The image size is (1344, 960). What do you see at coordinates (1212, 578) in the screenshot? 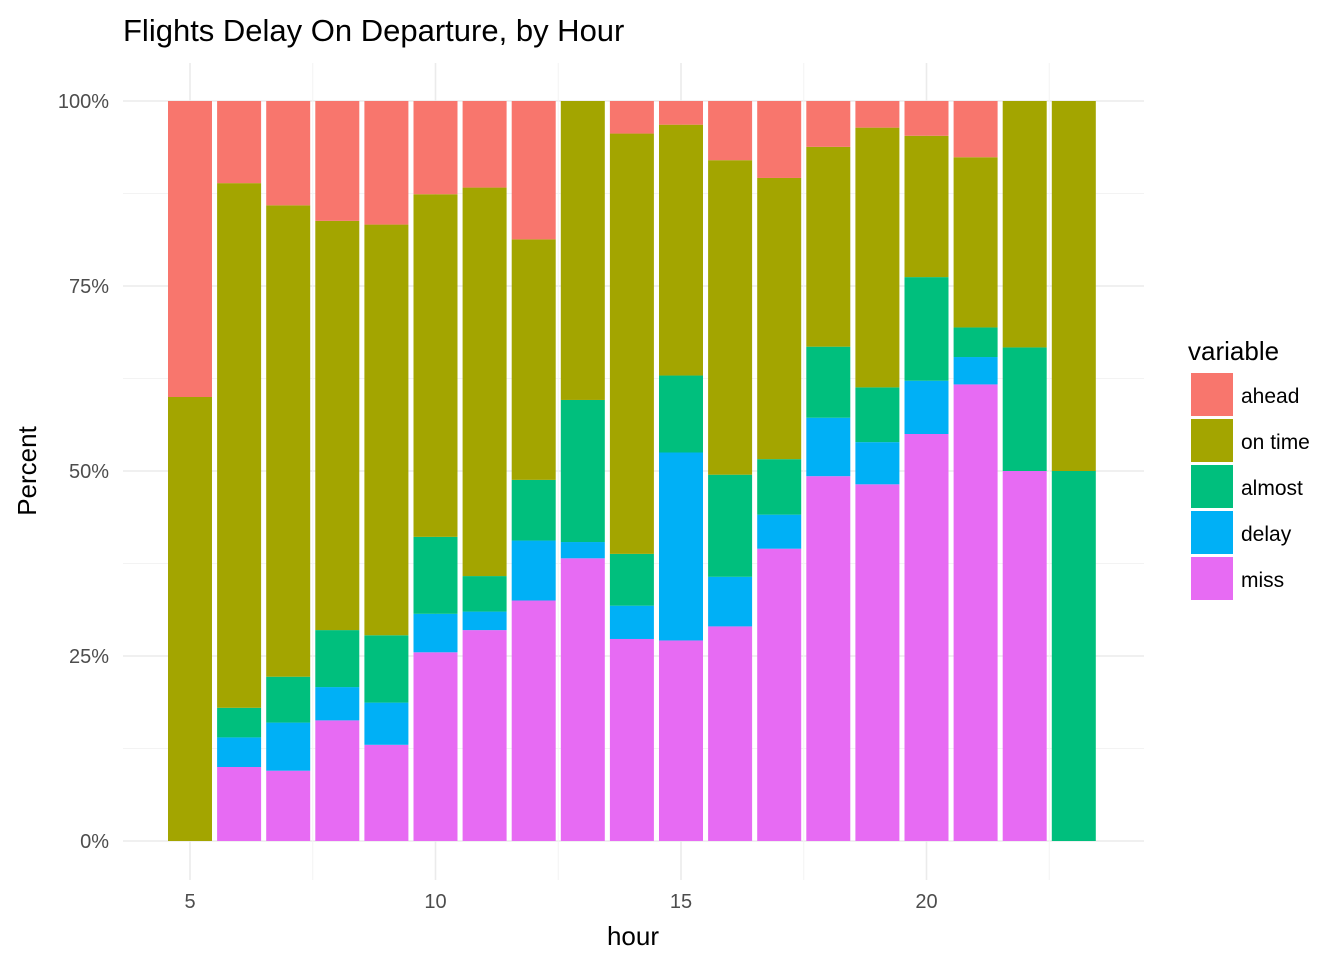
I see `legend-swatch-miss` at bounding box center [1212, 578].